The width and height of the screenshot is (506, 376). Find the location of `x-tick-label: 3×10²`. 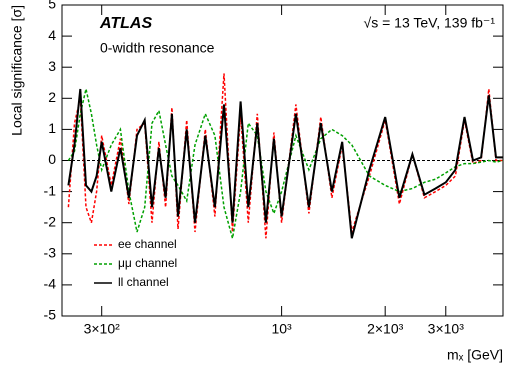

x-tick-label: 3×10² is located at coordinates (102, 329).